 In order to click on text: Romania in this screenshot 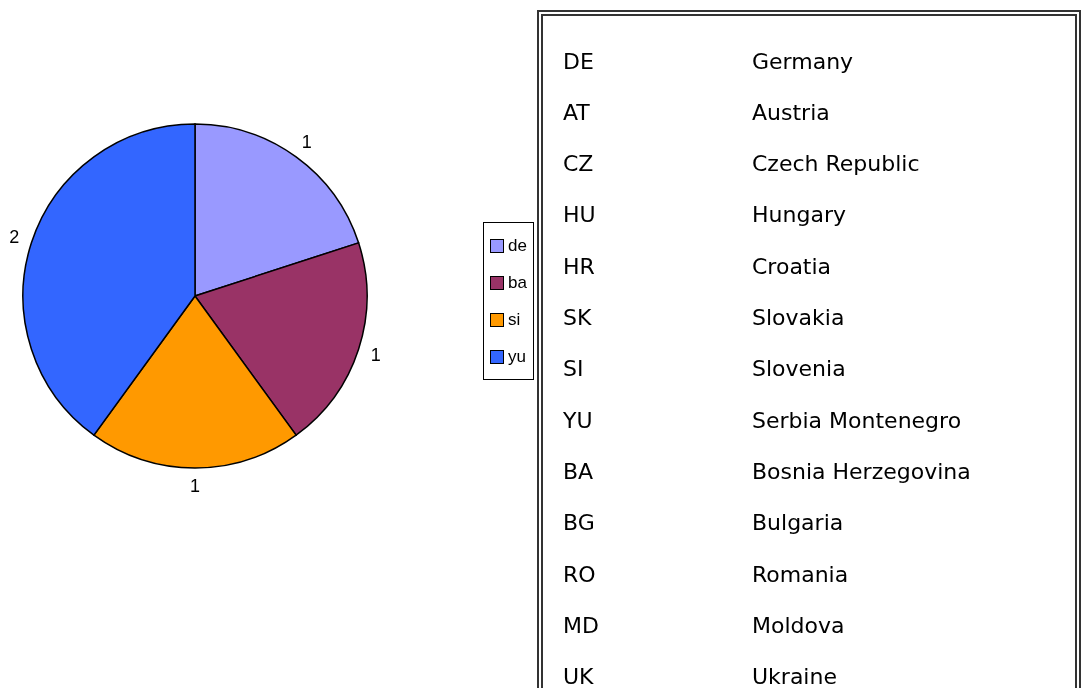, I will do `click(800, 574)`.